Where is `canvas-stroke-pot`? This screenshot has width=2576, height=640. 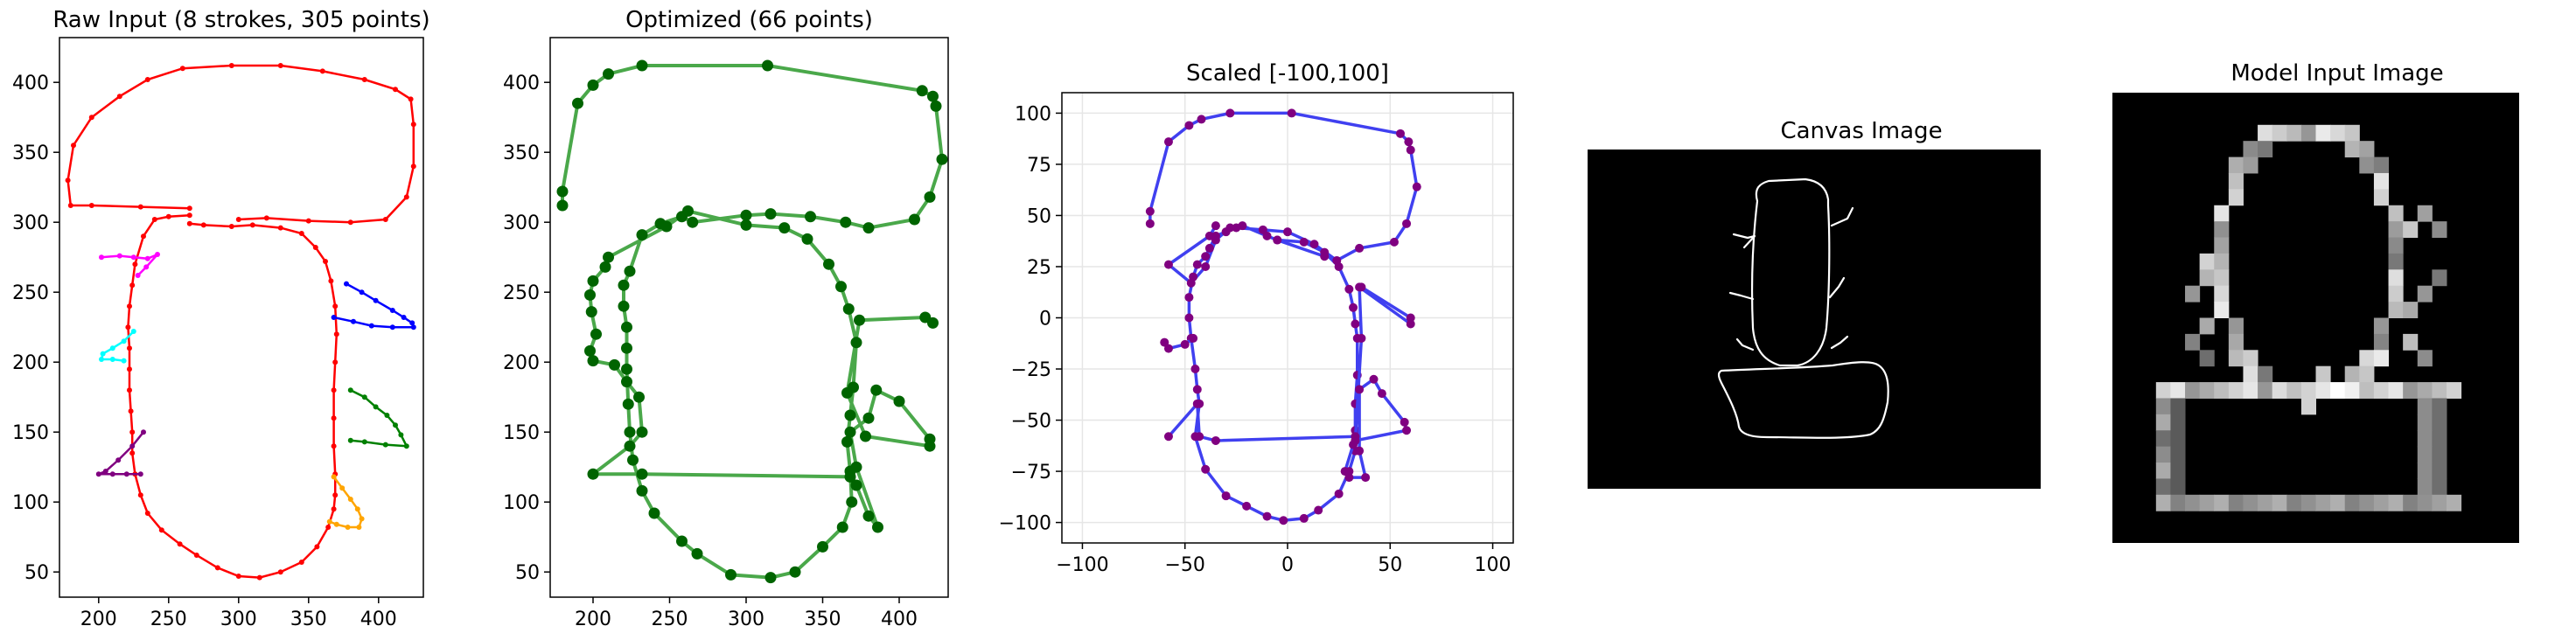 canvas-stroke-pot is located at coordinates (1803, 400).